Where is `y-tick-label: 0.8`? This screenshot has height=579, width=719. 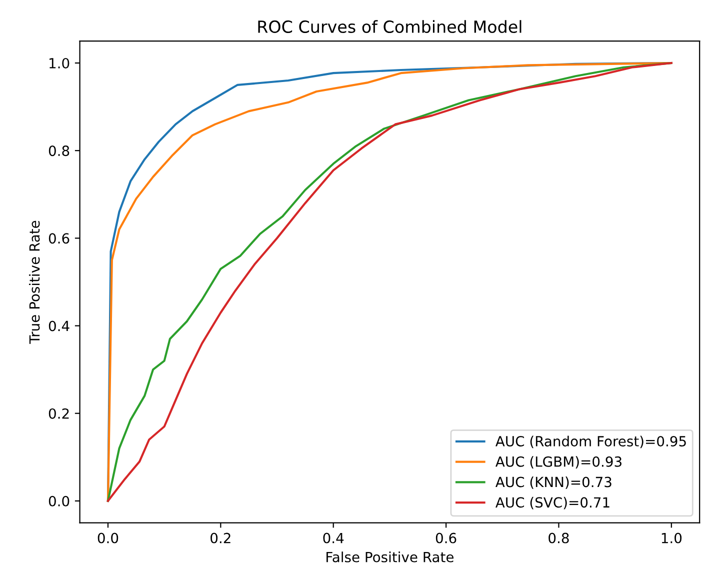
y-tick-label: 0.8 is located at coordinates (59, 151).